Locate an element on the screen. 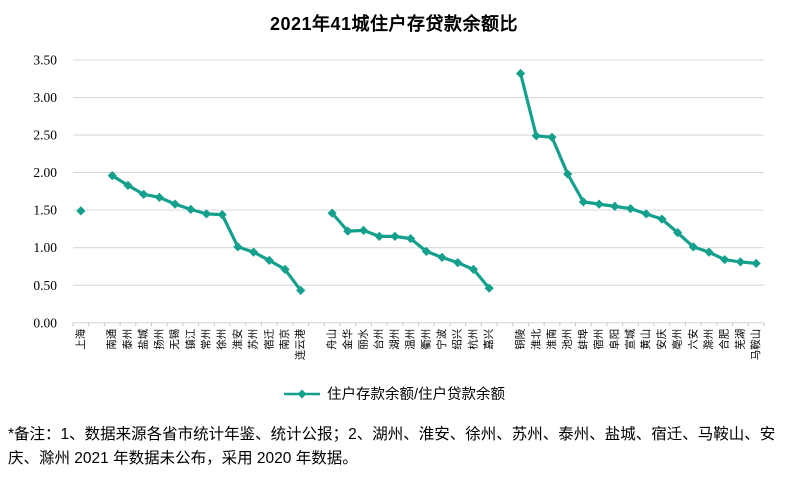 Image resolution: width=788 pixels, height=485 pixels. x-axis-city-label: 黄山 is located at coordinates (645, 339).